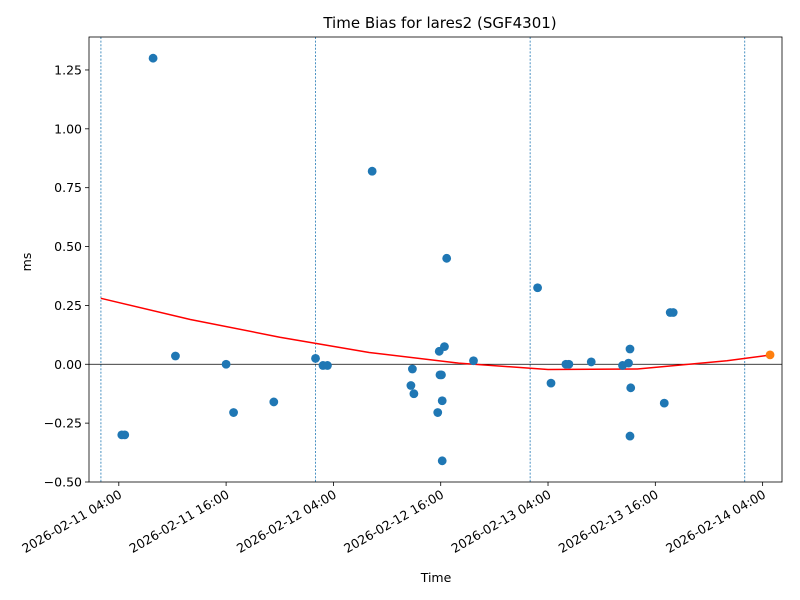 The height and width of the screenshot is (600, 800). Describe the element at coordinates (68, 69) in the screenshot. I see `y-tick-label: 1.25` at that location.